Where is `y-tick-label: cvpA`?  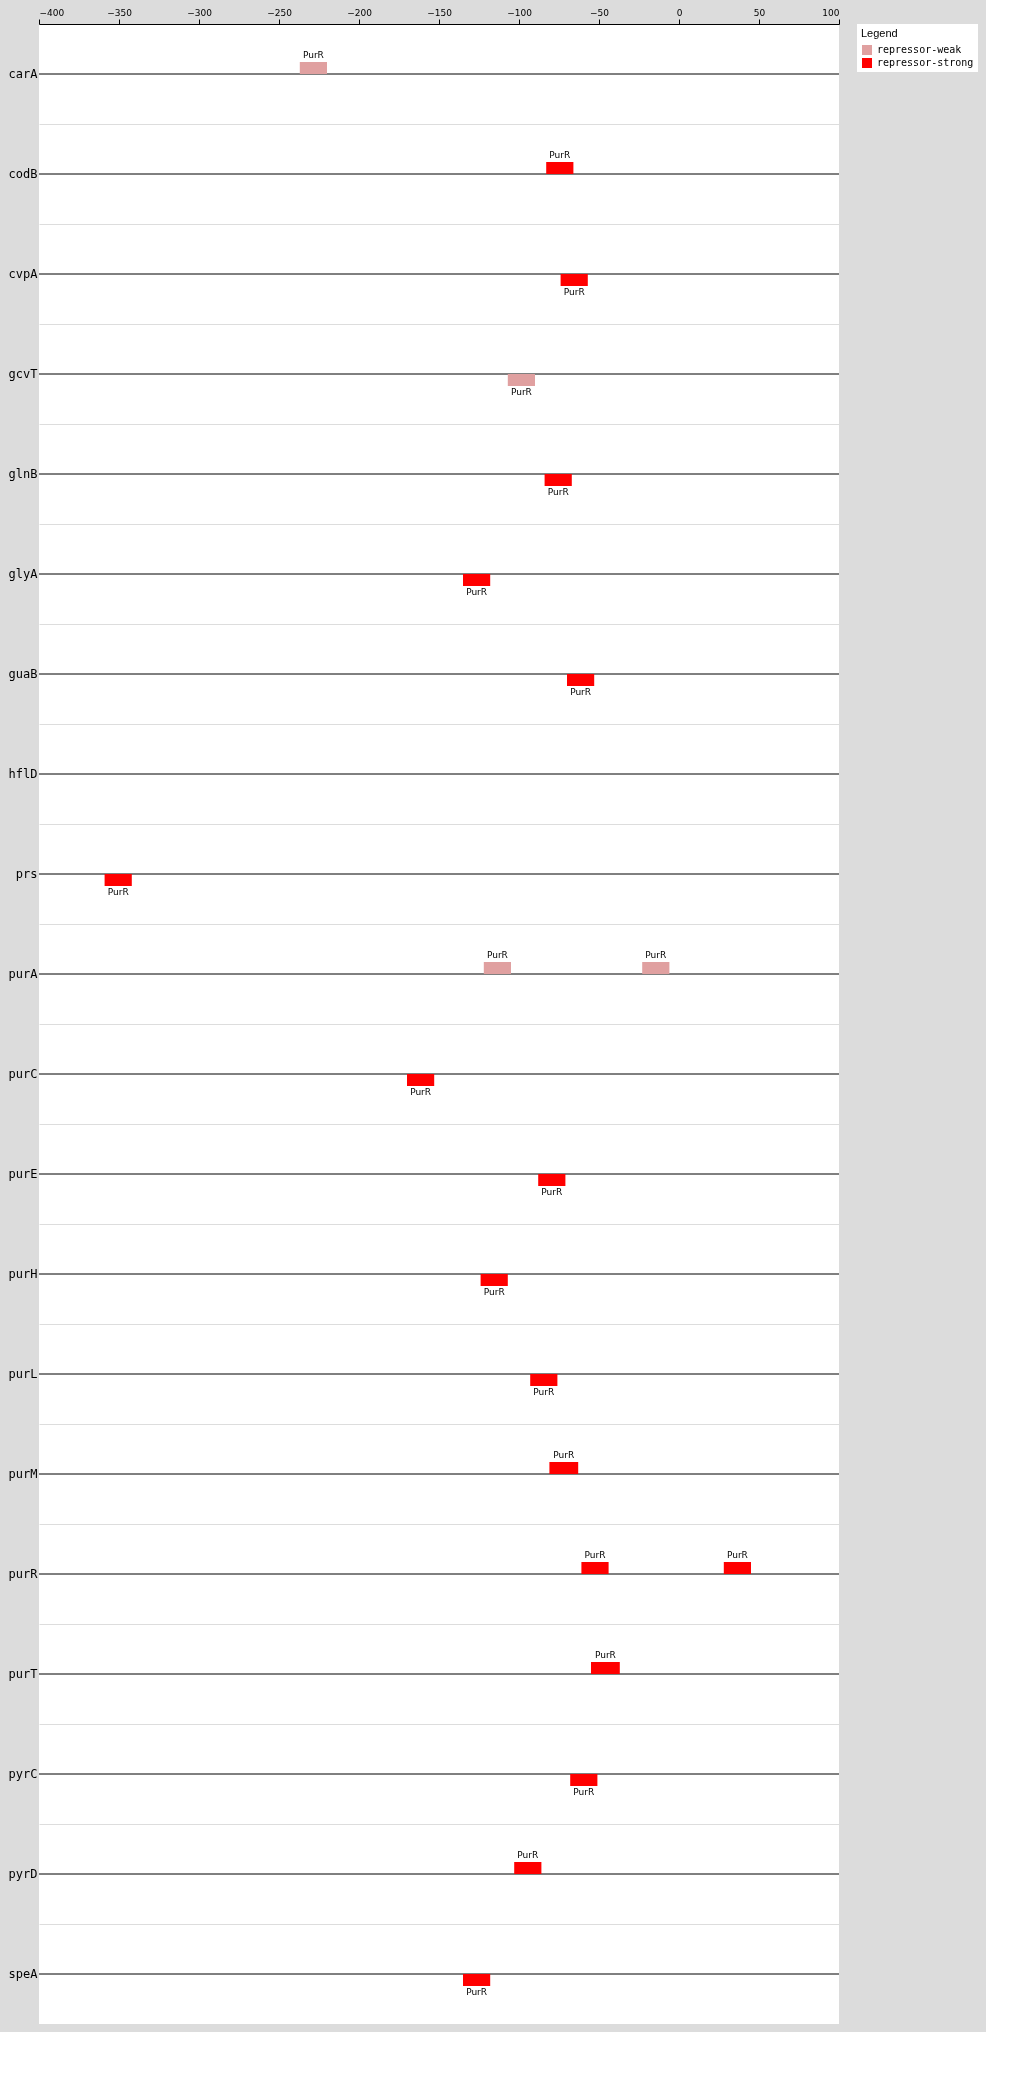
y-tick-label: cvpA is located at coordinates (23, 274).